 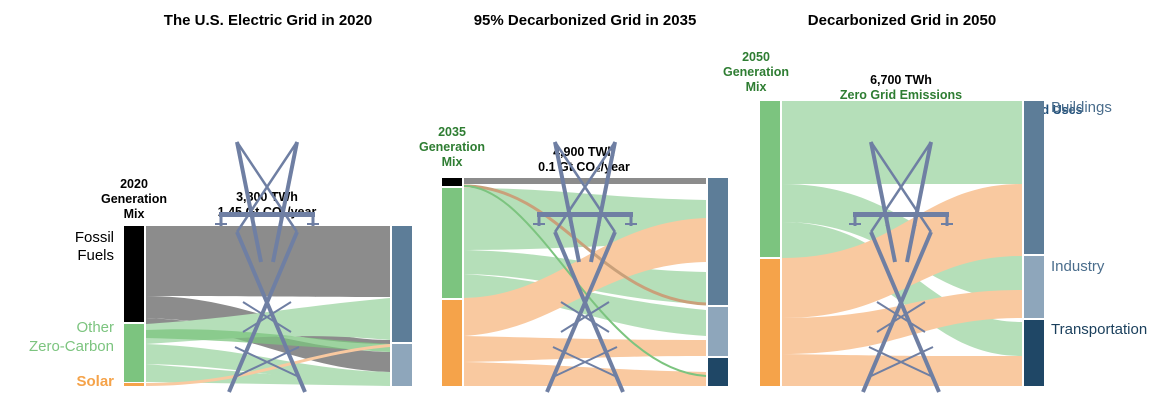 I want to click on energy-total: 6,700 TWh, so click(x=901, y=80).